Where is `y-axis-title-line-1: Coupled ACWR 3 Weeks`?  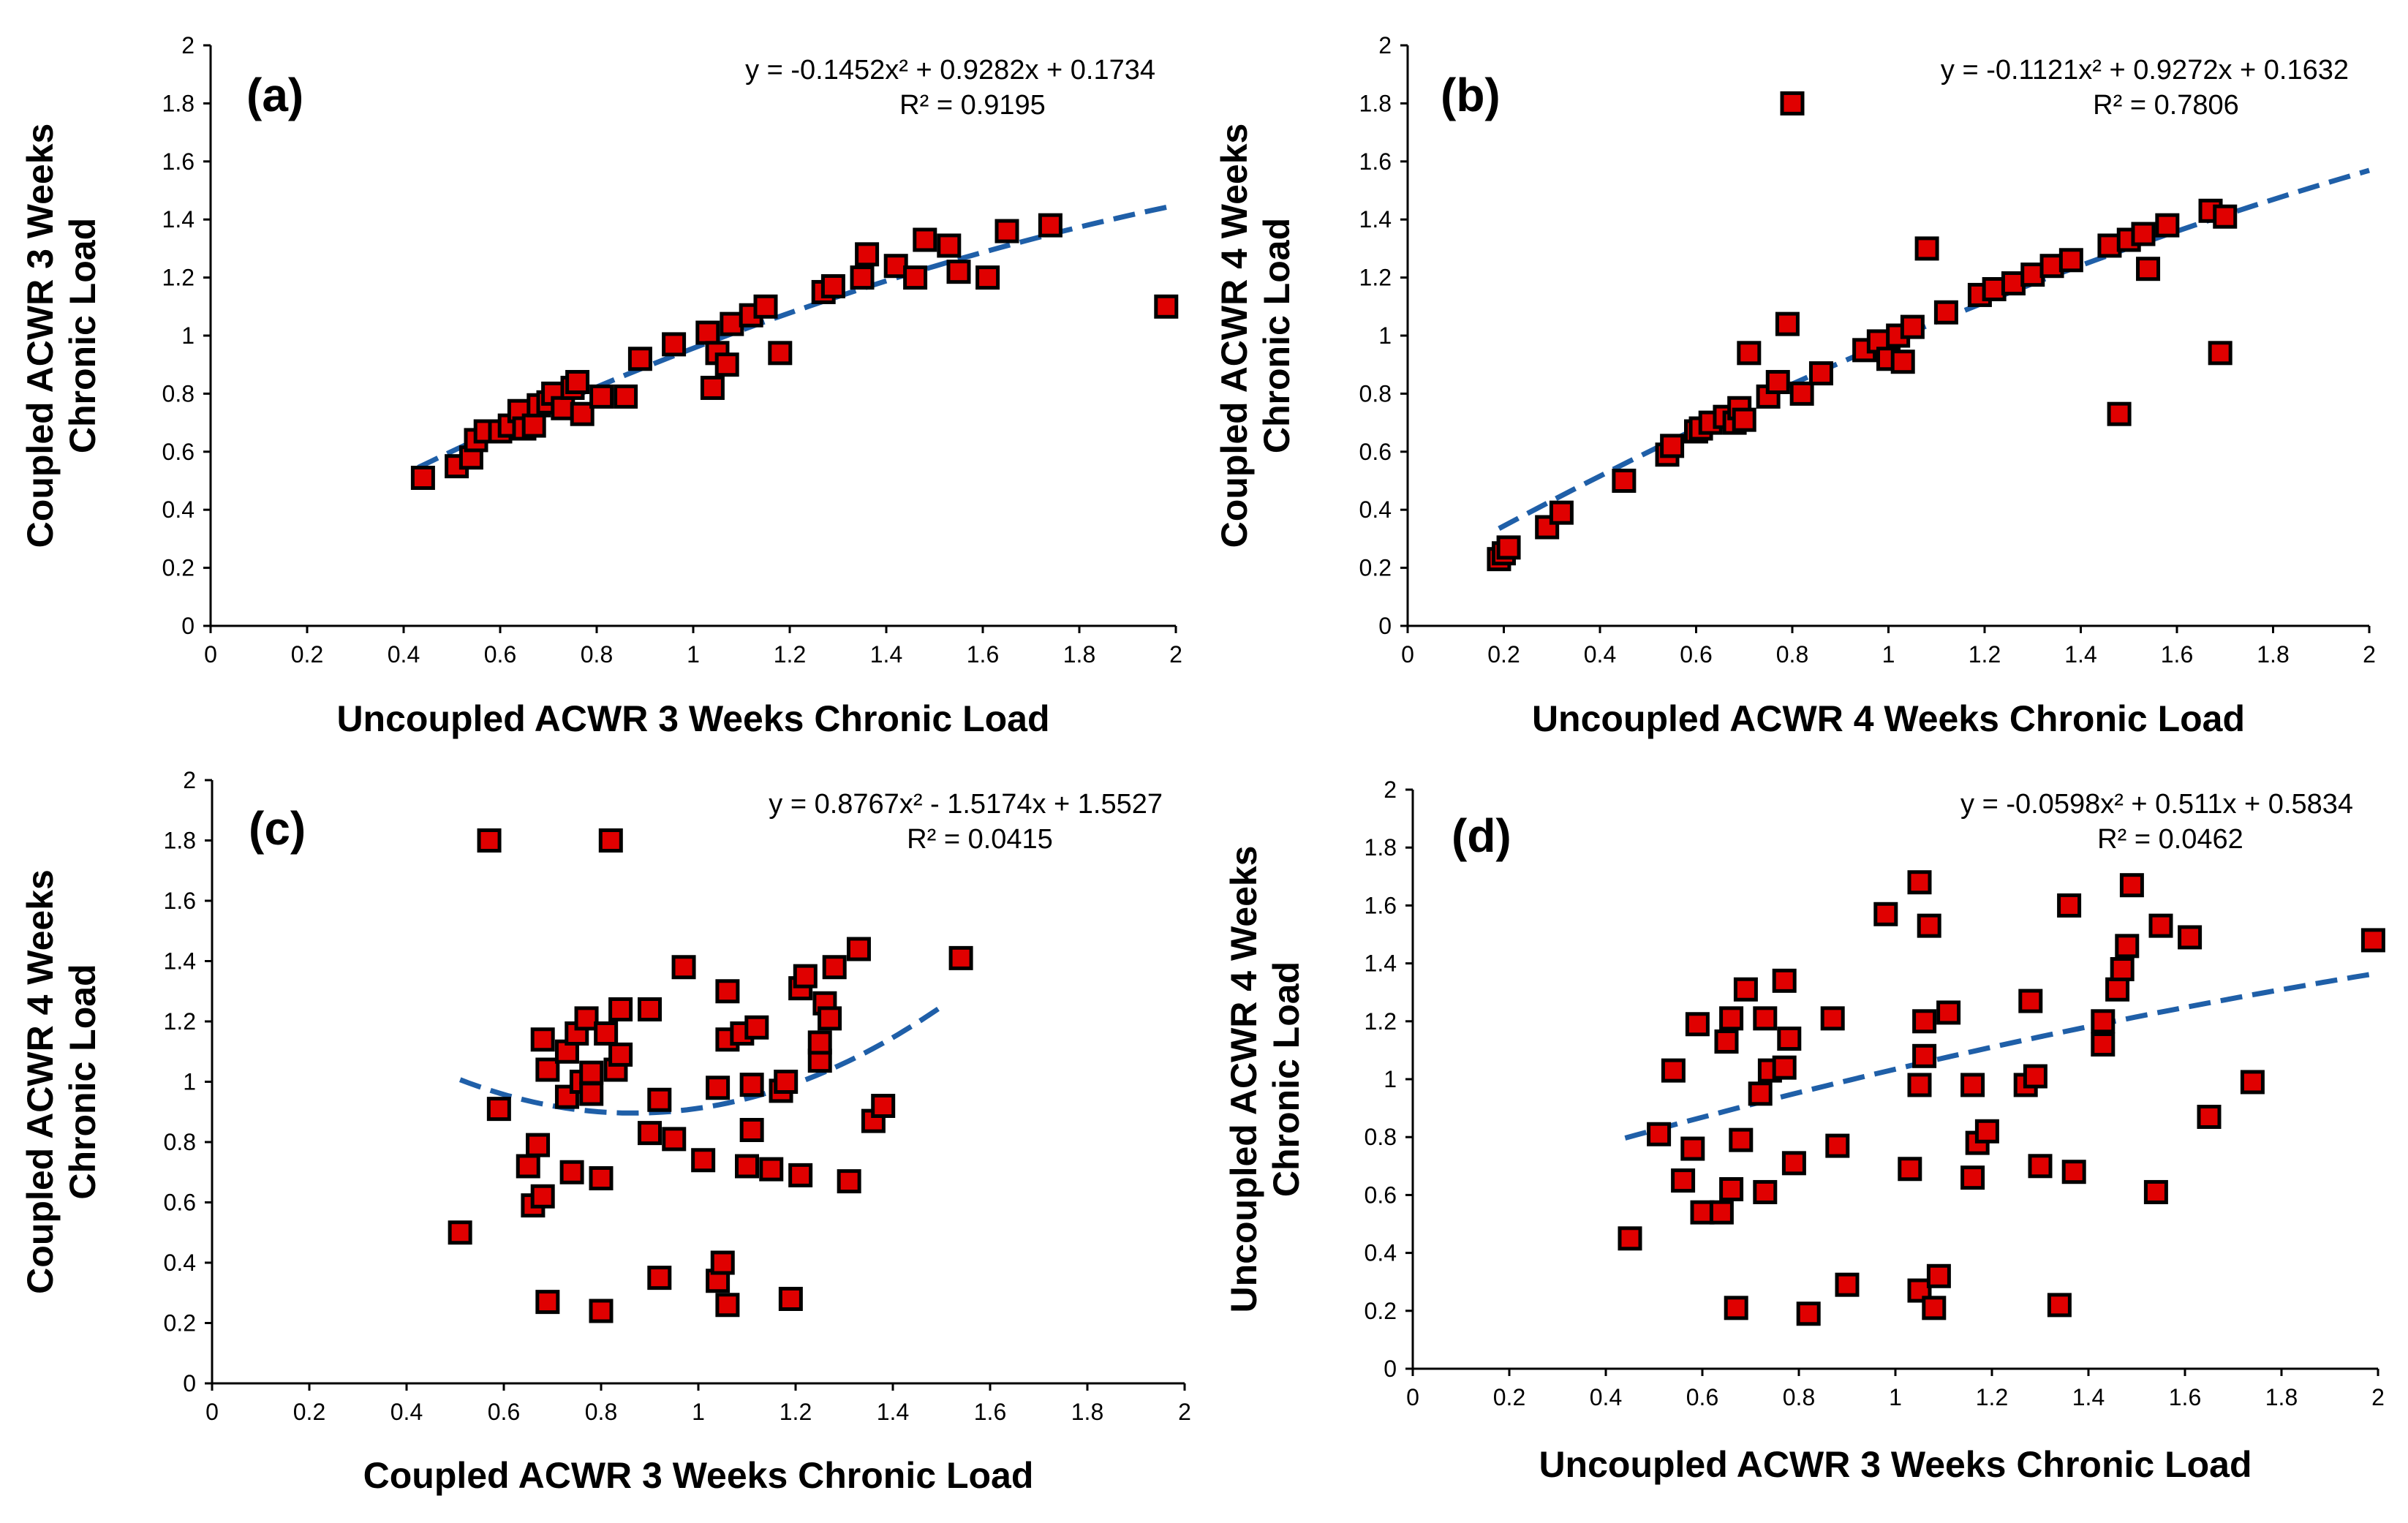
y-axis-title-line-1: Coupled ACWR 3 Weeks is located at coordinates (40, 336).